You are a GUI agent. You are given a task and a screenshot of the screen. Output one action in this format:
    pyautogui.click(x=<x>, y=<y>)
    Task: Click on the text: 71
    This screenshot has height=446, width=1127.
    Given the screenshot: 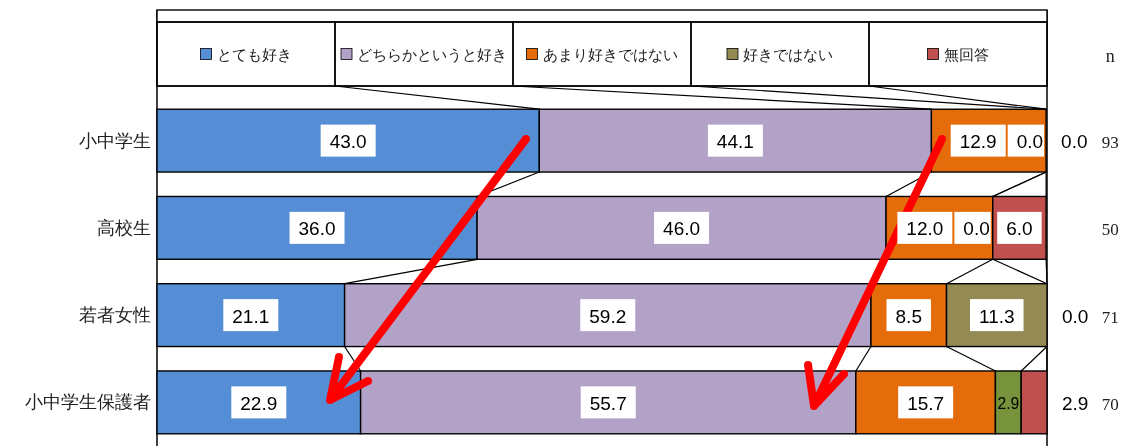 What is the action you would take?
    pyautogui.click(x=1110, y=317)
    